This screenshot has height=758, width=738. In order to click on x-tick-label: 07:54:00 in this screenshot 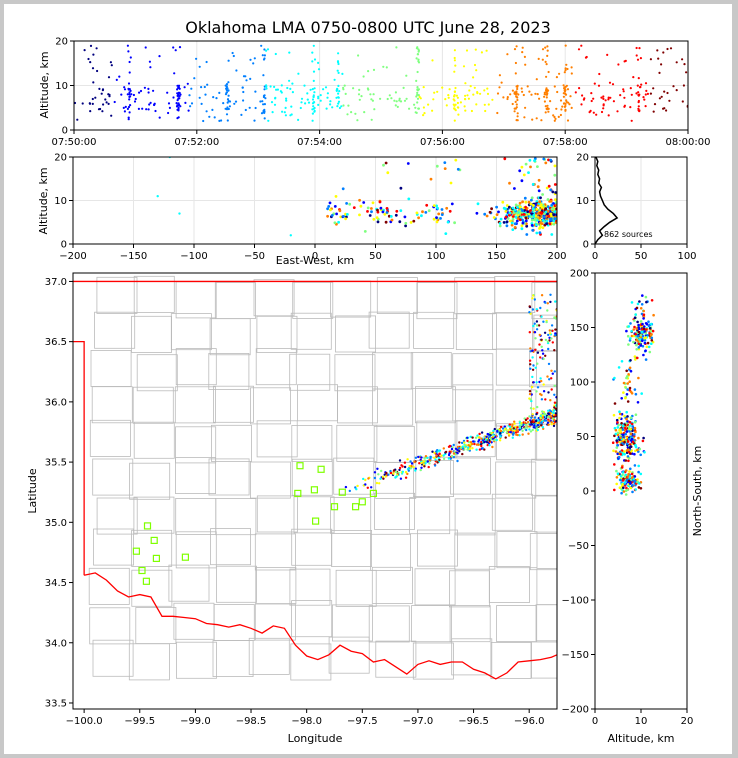, I will do `click(319, 142)`.